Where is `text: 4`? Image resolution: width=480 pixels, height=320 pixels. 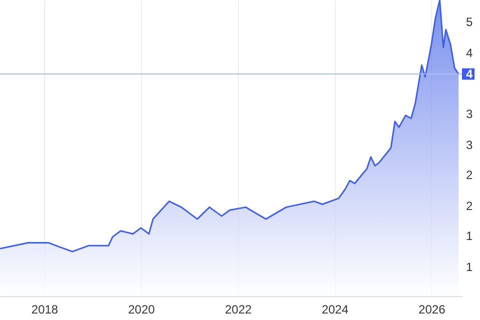 text: 4 is located at coordinates (469, 53).